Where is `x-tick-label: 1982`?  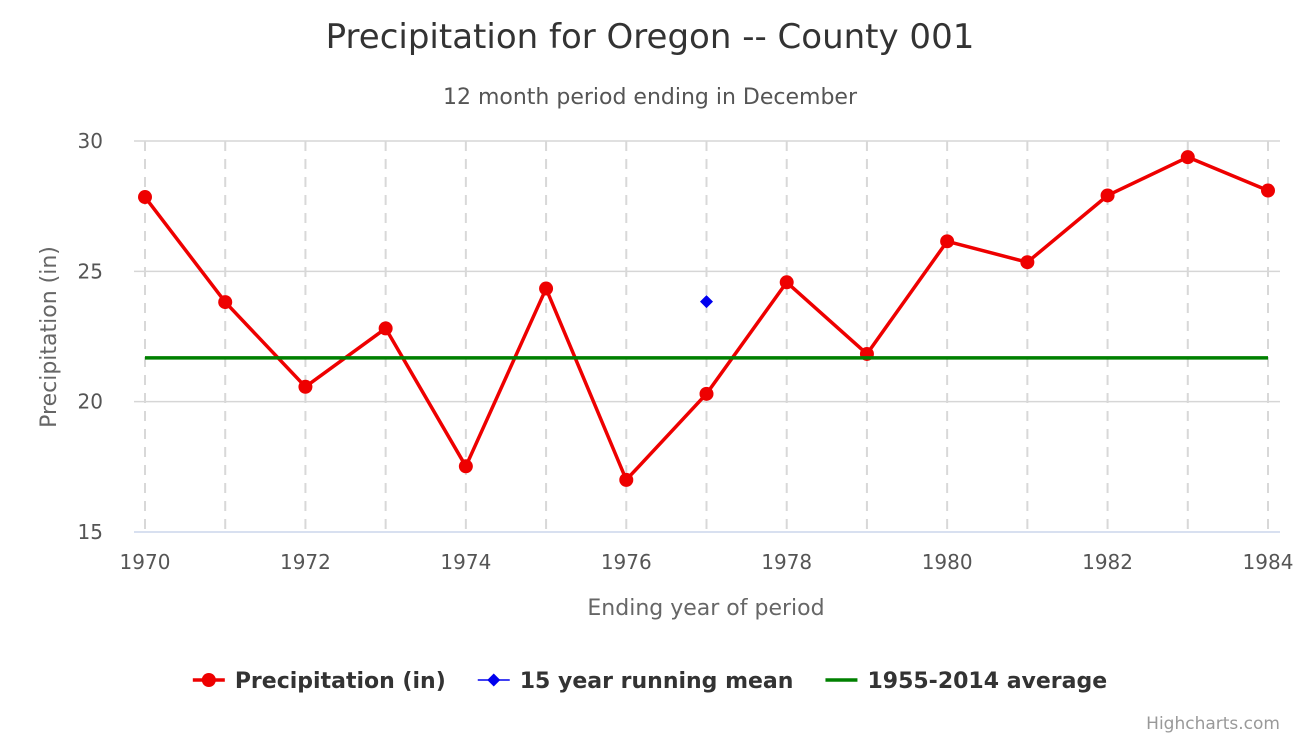 x-tick-label: 1982 is located at coordinates (1107, 562).